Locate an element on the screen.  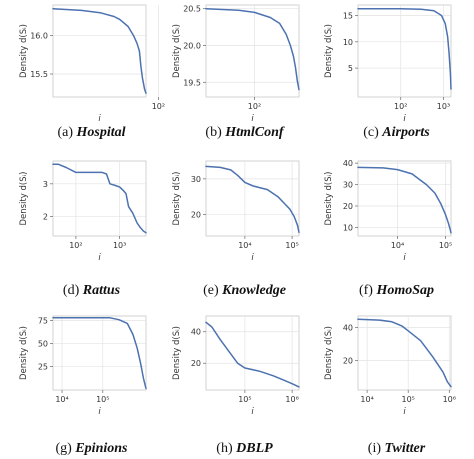
subfigure-caption: (d) Rattus is located at coordinates (92, 290).